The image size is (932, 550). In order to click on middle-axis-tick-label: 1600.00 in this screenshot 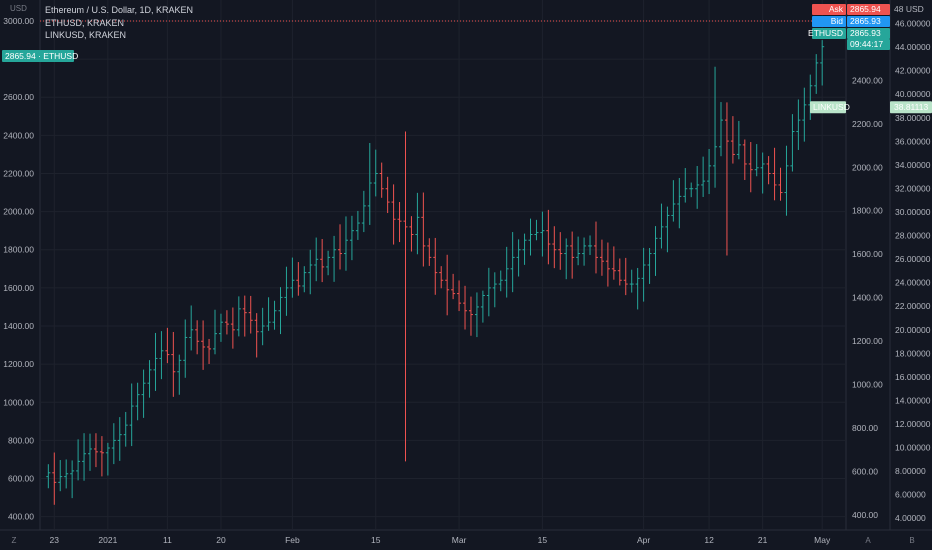, I will do `click(867, 254)`.